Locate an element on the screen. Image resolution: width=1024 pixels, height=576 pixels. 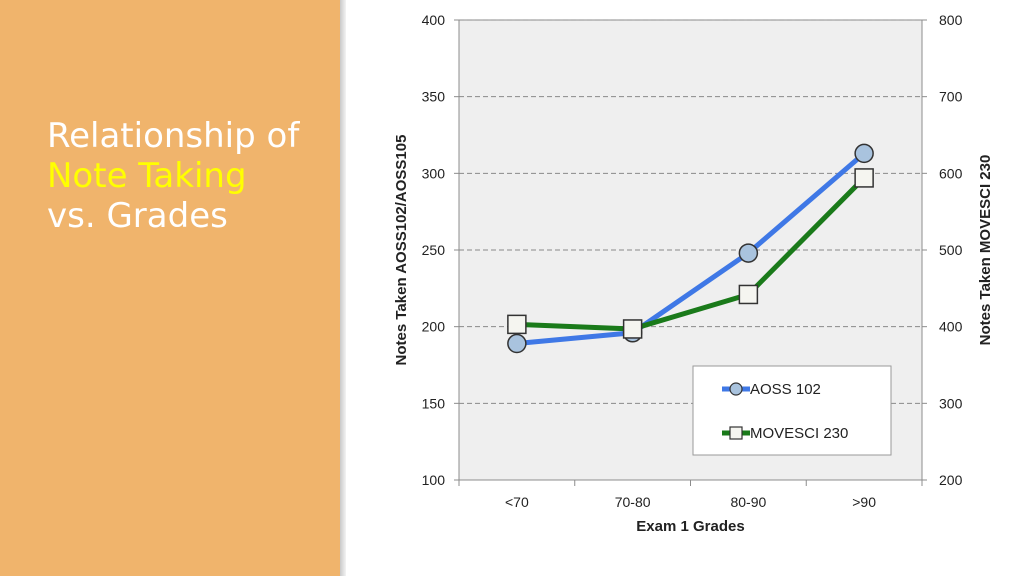
right-tick-label: 600 is located at coordinates (951, 173).